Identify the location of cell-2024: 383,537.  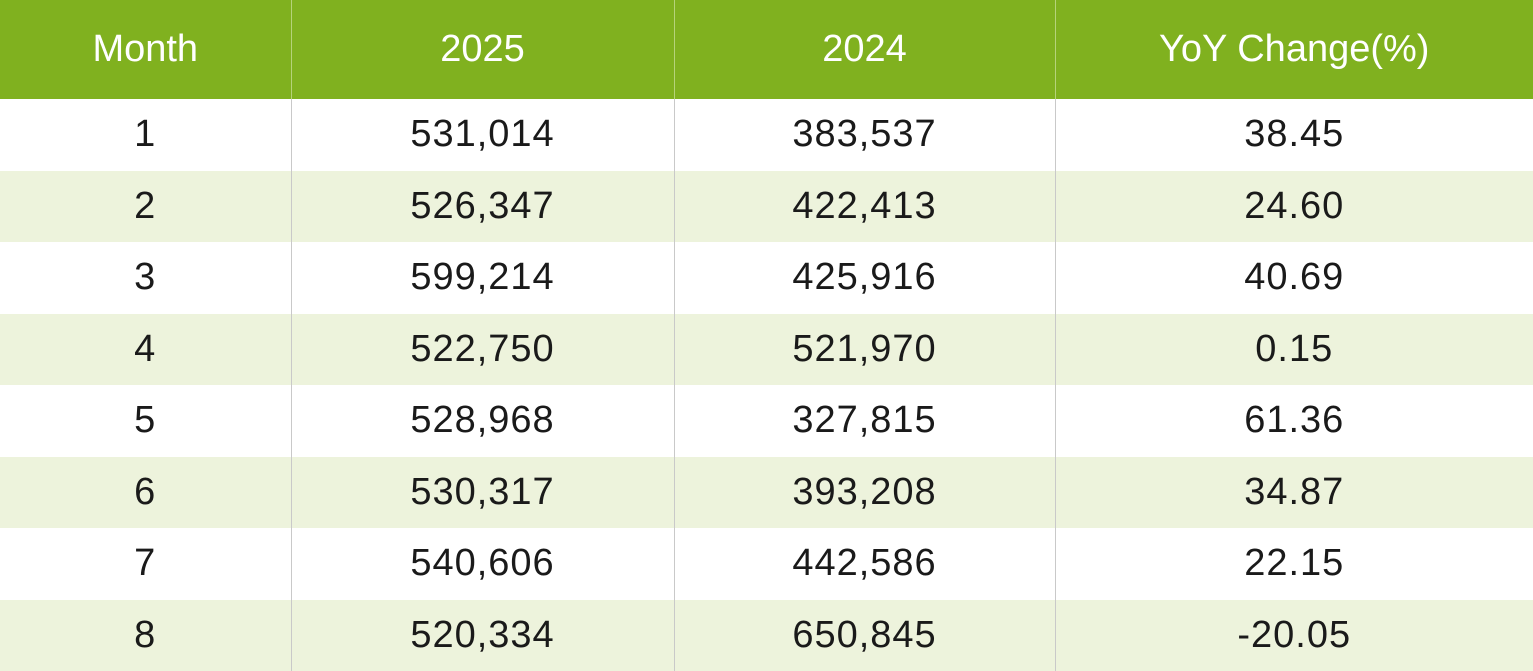
(864, 135).